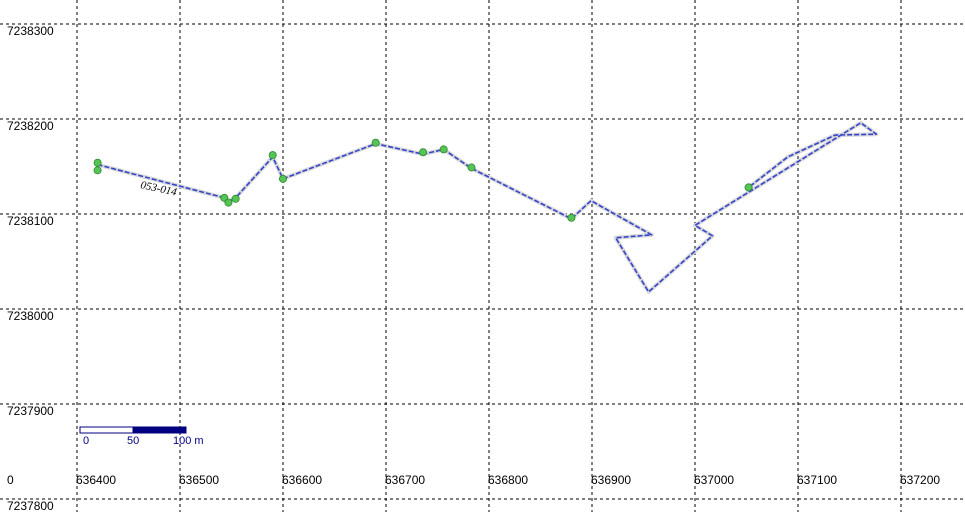 The image size is (965, 512). Describe the element at coordinates (30, 31) in the screenshot. I see `y-tick-label: 7238300` at that location.